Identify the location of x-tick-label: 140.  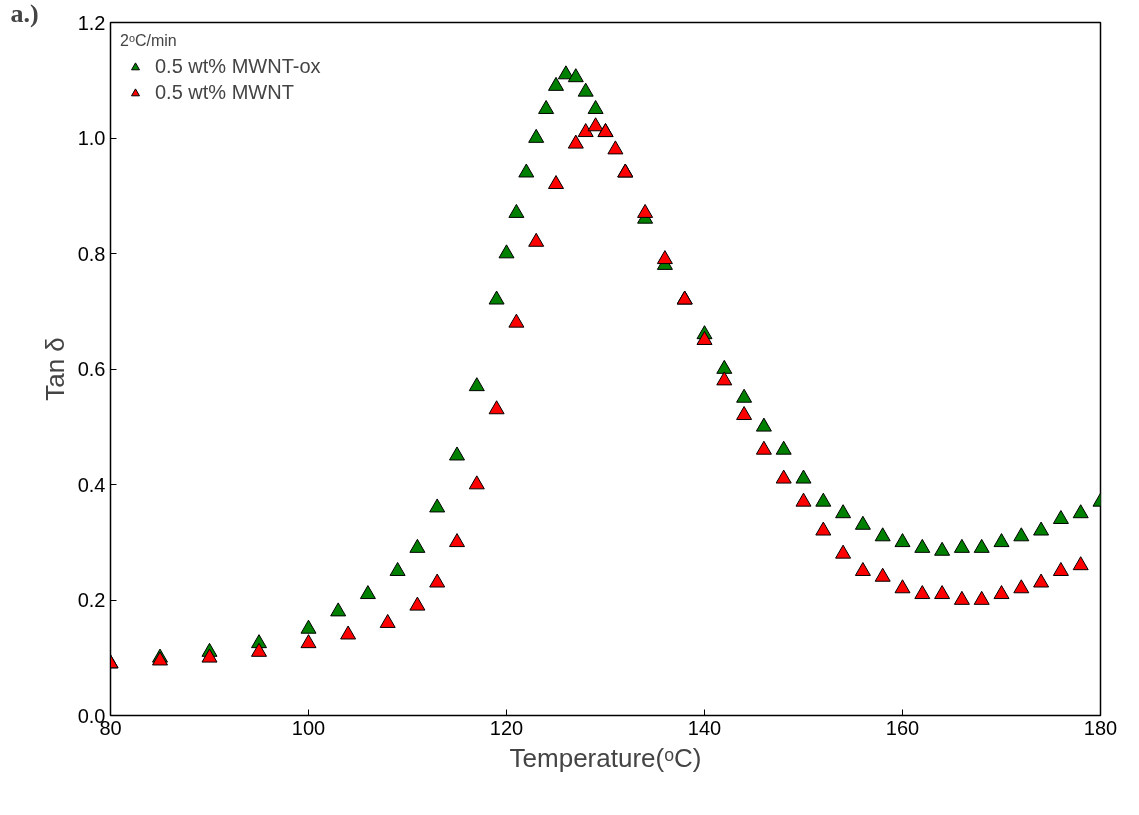
(704, 727).